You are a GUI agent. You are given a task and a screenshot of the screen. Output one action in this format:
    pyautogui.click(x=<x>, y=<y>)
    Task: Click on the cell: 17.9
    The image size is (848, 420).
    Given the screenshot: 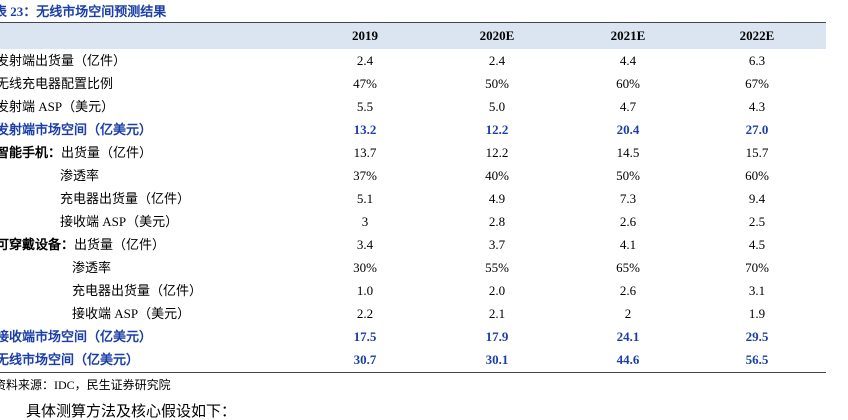 What is the action you would take?
    pyautogui.click(x=497, y=336)
    